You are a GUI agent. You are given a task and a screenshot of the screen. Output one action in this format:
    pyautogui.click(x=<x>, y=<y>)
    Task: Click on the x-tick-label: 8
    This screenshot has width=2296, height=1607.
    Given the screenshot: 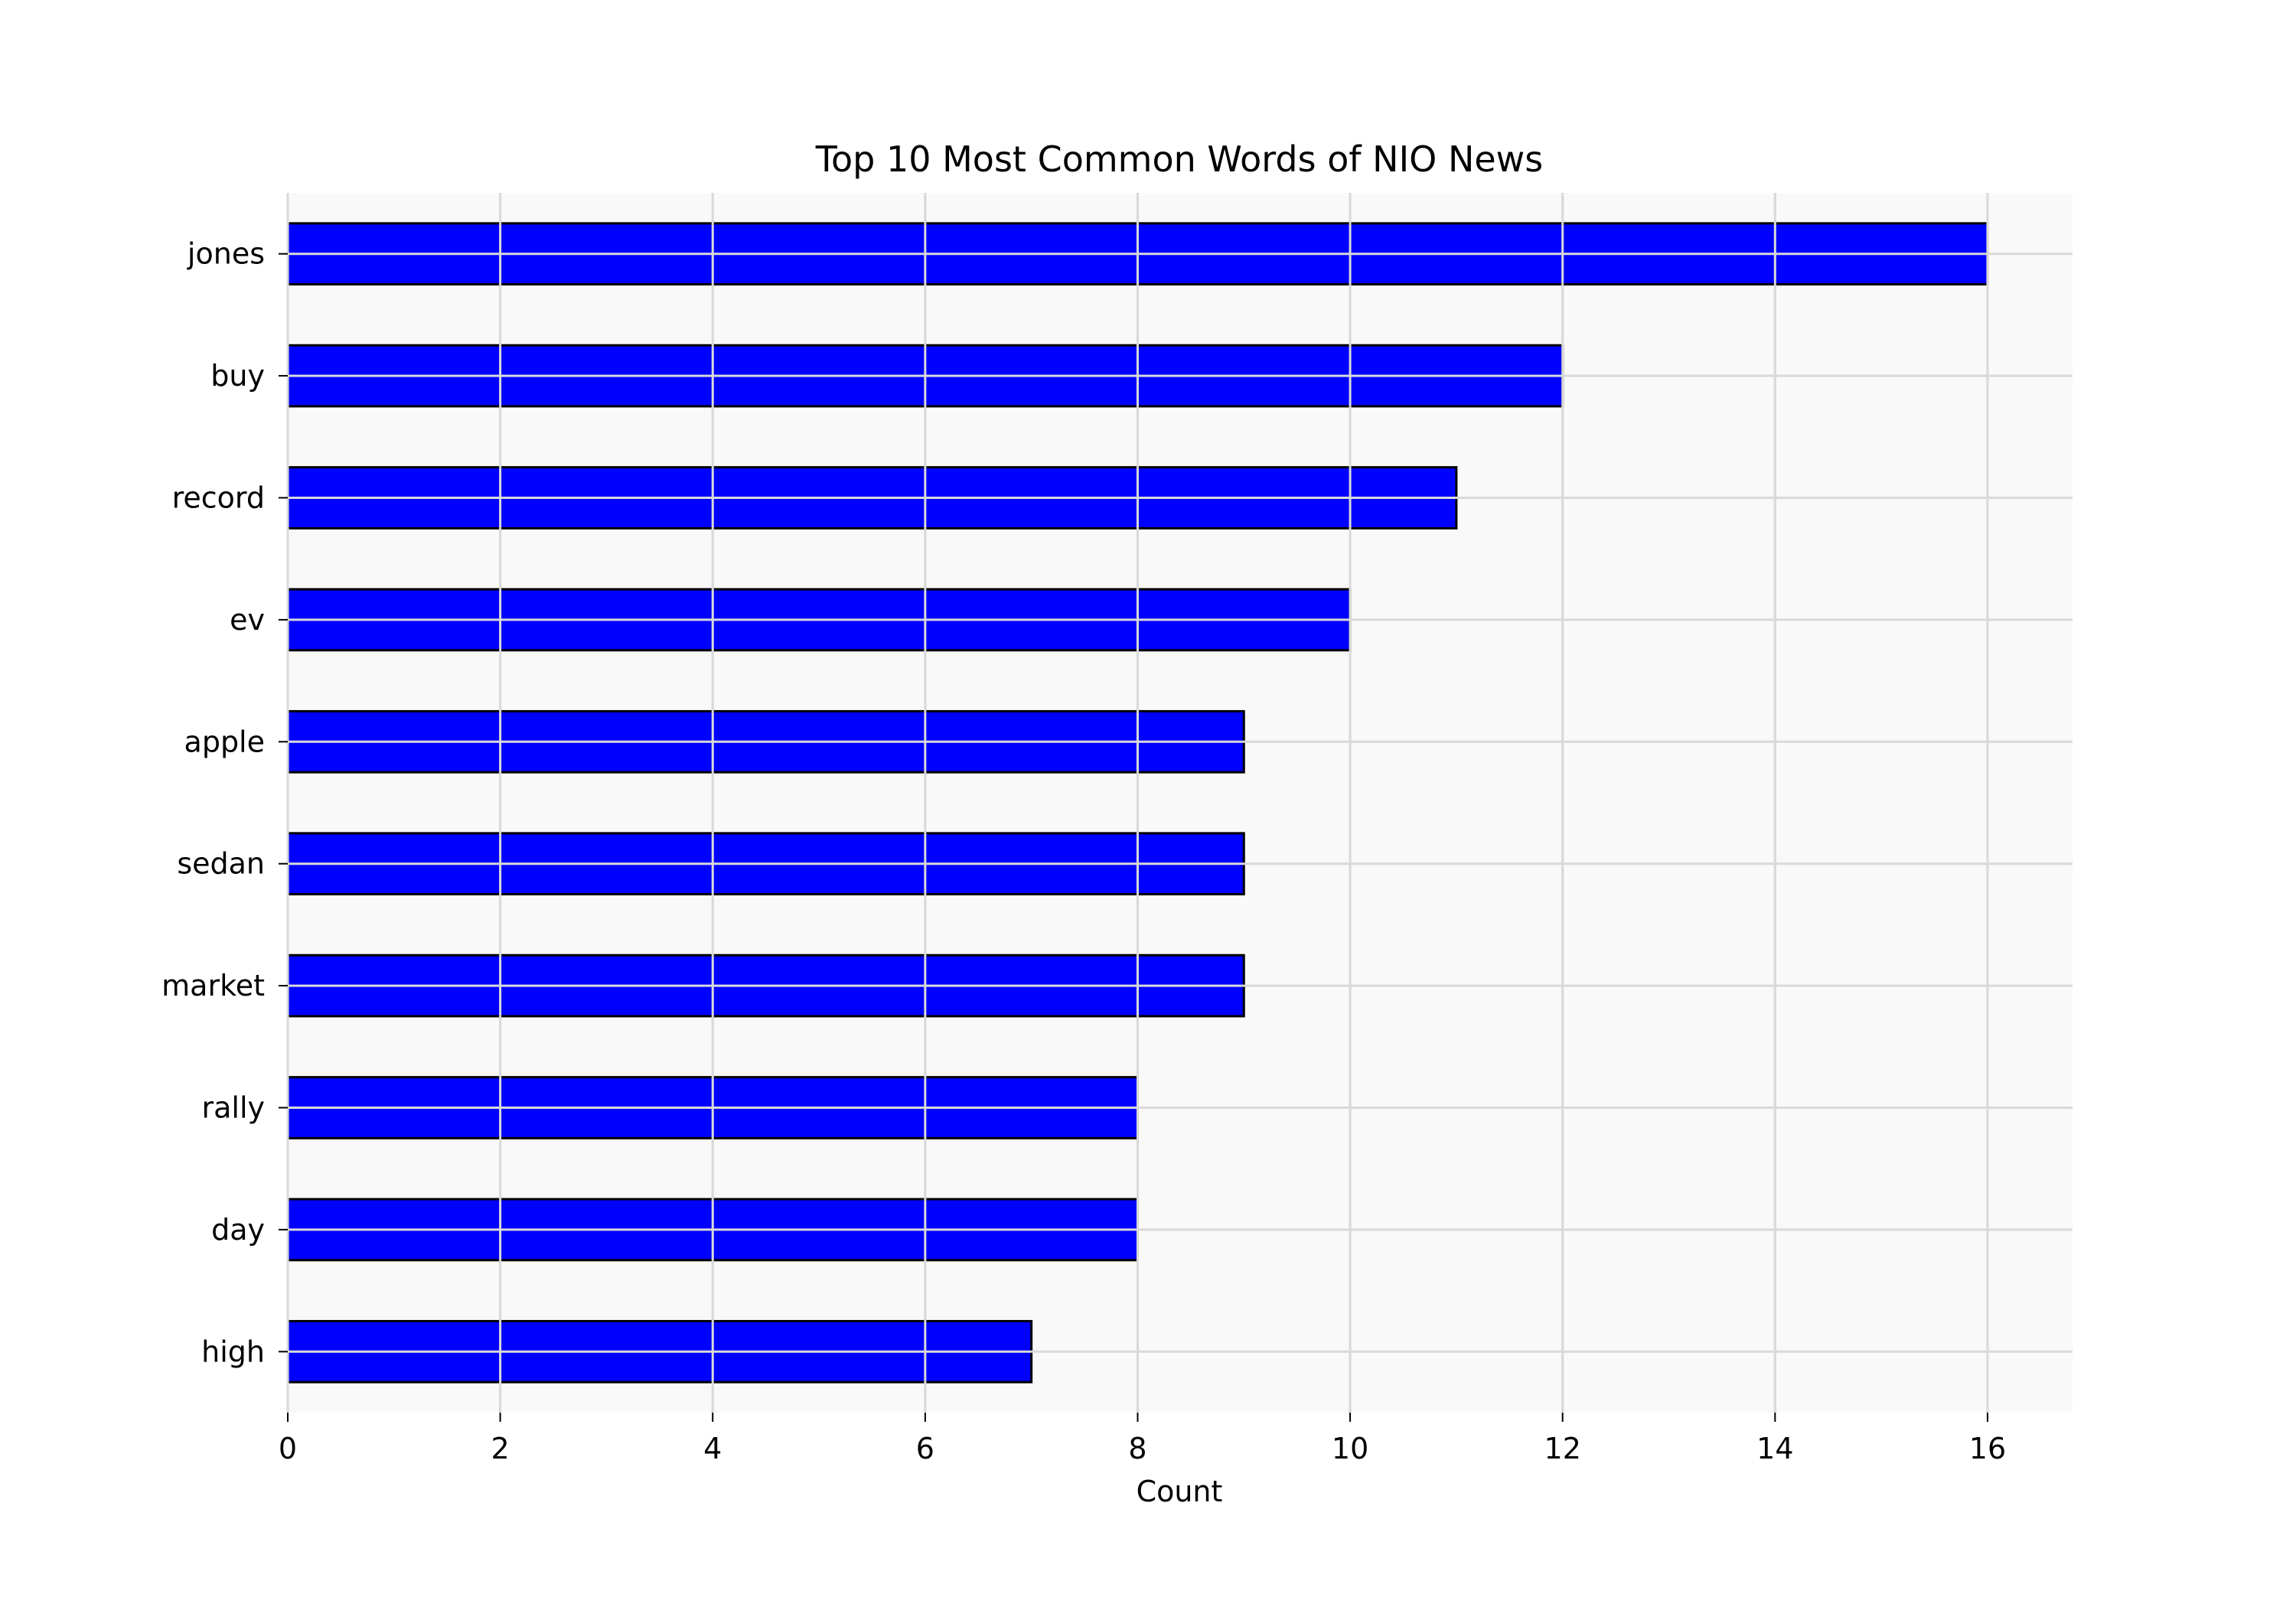 What is the action you would take?
    pyautogui.click(x=1137, y=1448)
    